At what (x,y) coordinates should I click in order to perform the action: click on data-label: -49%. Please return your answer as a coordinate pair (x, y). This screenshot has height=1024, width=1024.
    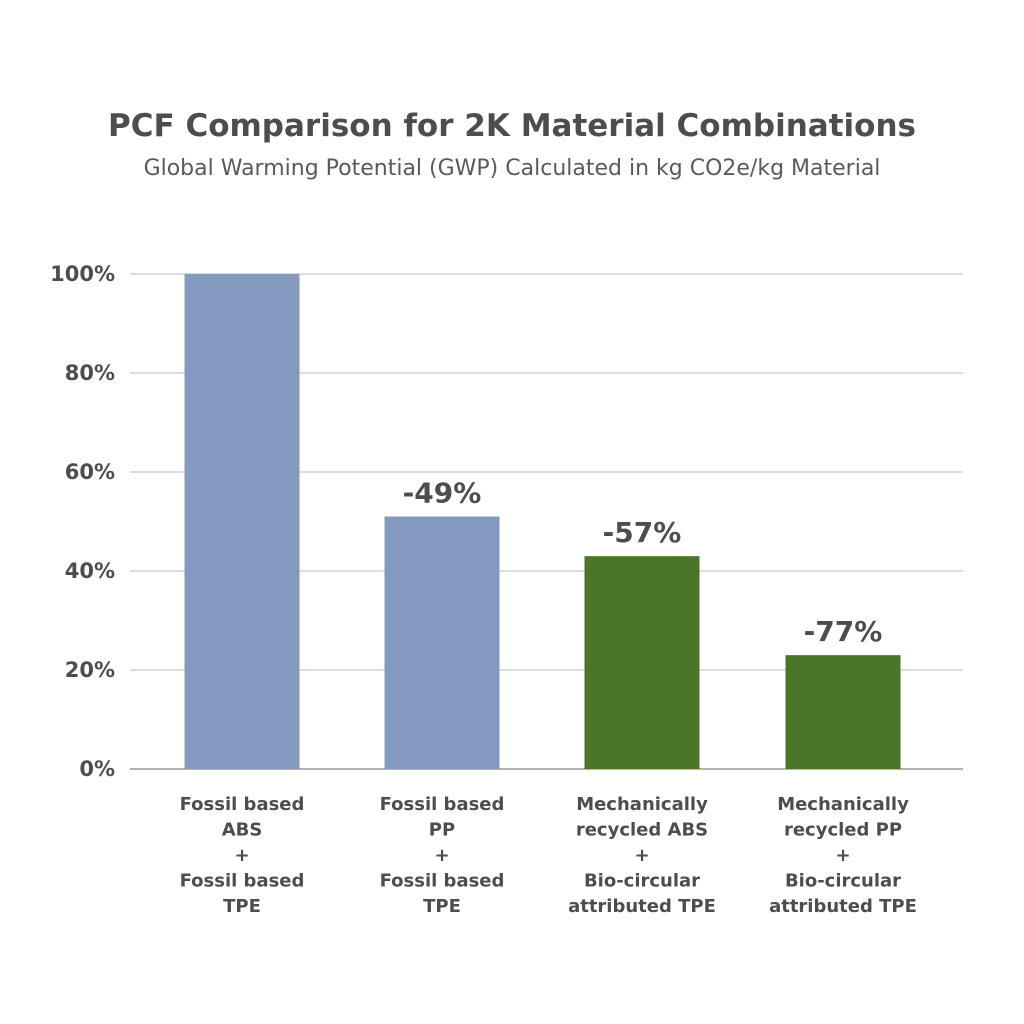
    Looking at the image, I should click on (442, 493).